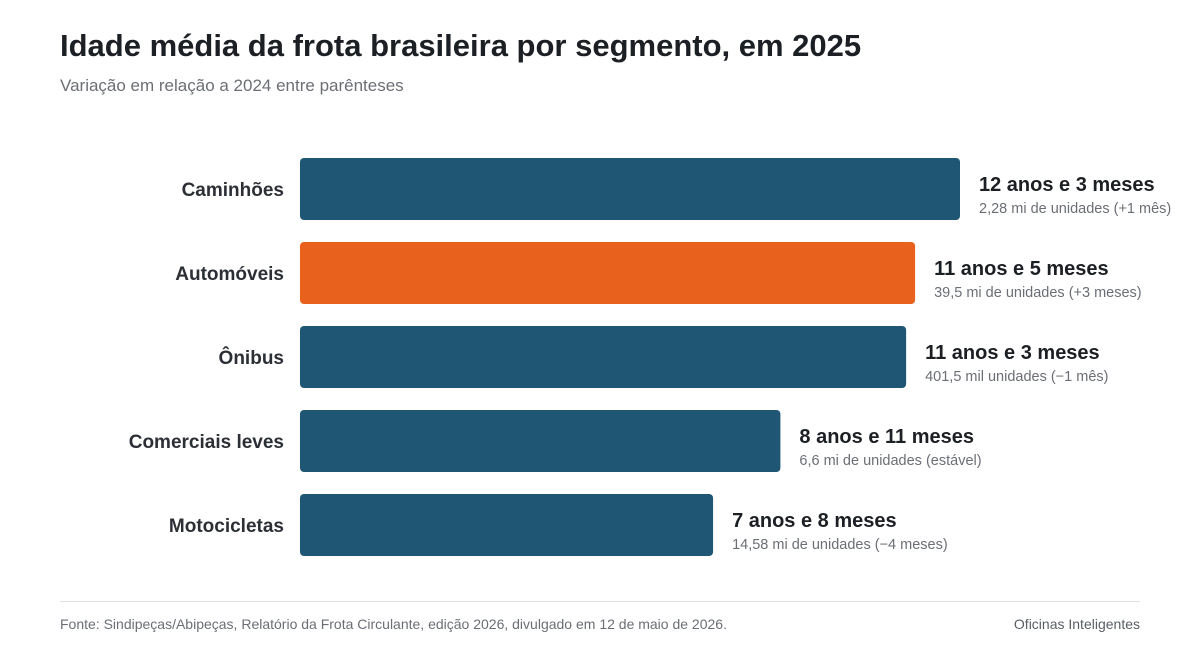 The height and width of the screenshot is (658, 1200). What do you see at coordinates (229, 274) in the screenshot?
I see `category-label: Automóveis` at bounding box center [229, 274].